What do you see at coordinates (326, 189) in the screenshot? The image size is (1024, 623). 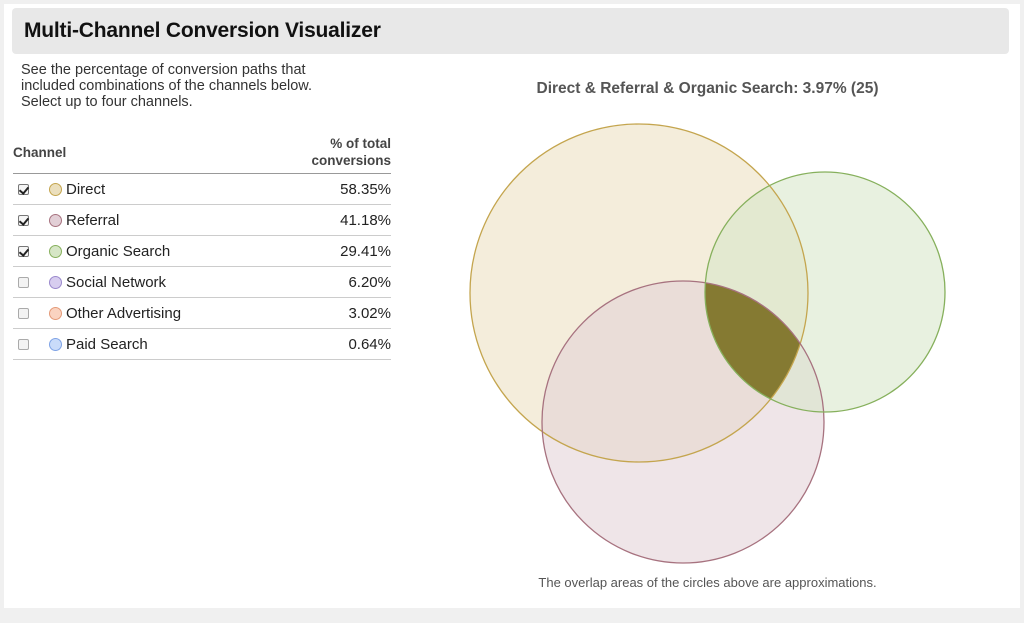 I see `channel-percent: 58.35%` at bounding box center [326, 189].